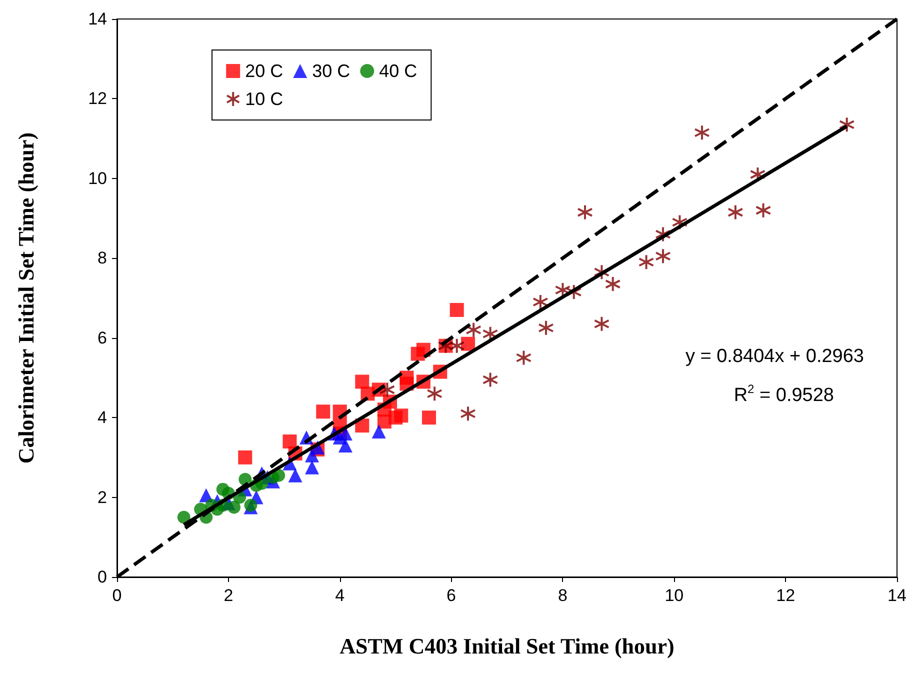  What do you see at coordinates (102, 258) in the screenshot?
I see `y-tick-label: 8` at bounding box center [102, 258].